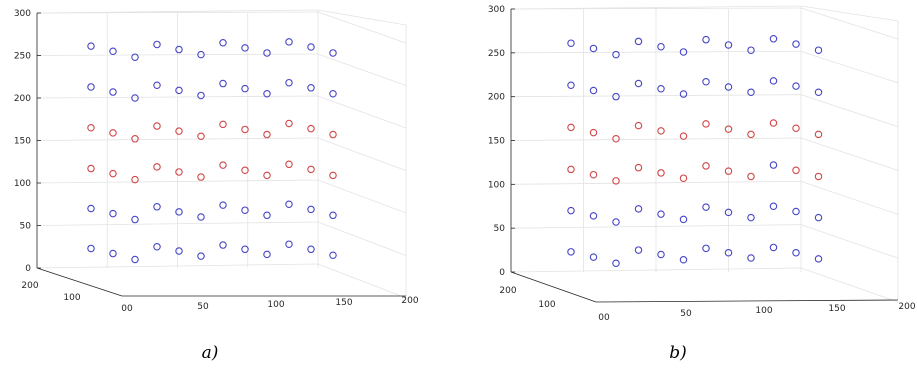 Image resolution: width=917 pixels, height=379 pixels. I want to click on z-tick-label: 100, so click(496, 185).